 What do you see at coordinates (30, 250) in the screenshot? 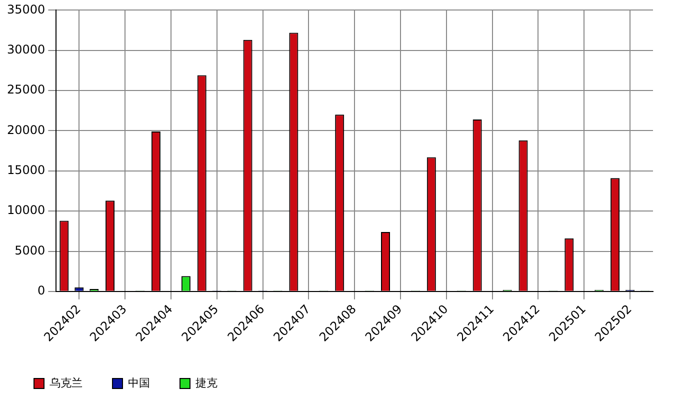
I see `y-tick-label: 5000` at bounding box center [30, 250].